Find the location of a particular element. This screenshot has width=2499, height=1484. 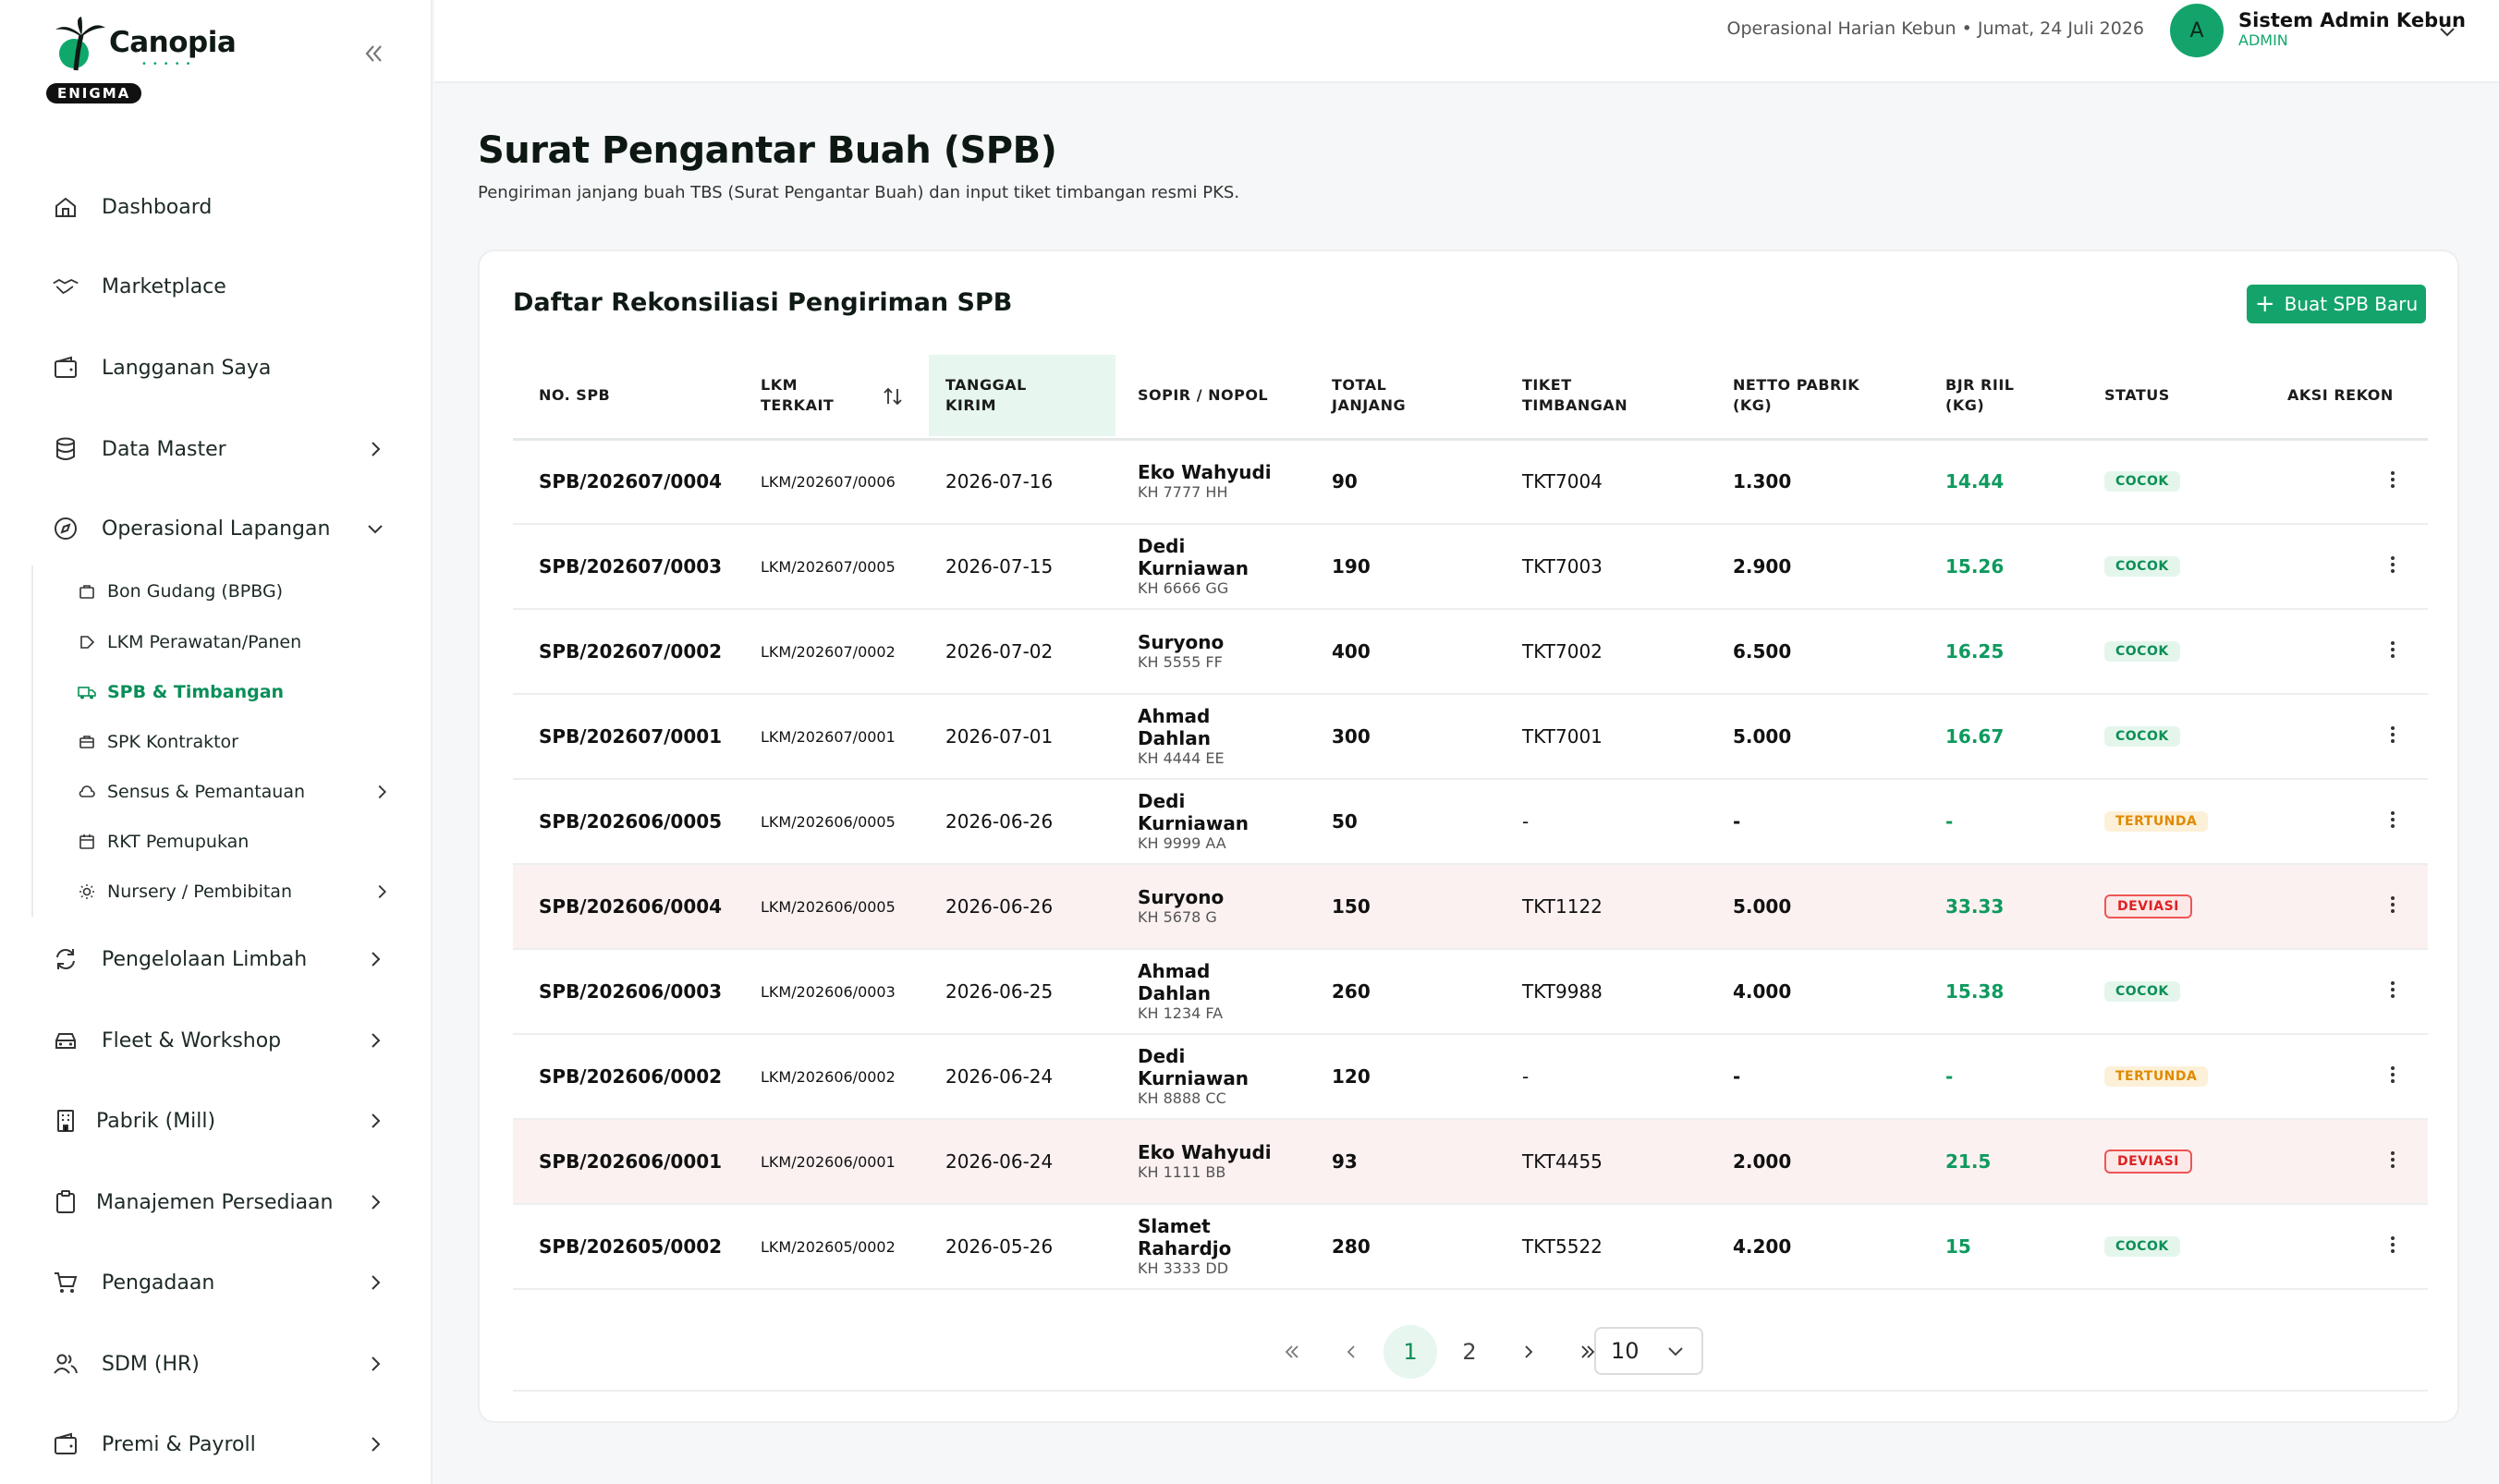

page-1-button: 1 is located at coordinates (1410, 1352).